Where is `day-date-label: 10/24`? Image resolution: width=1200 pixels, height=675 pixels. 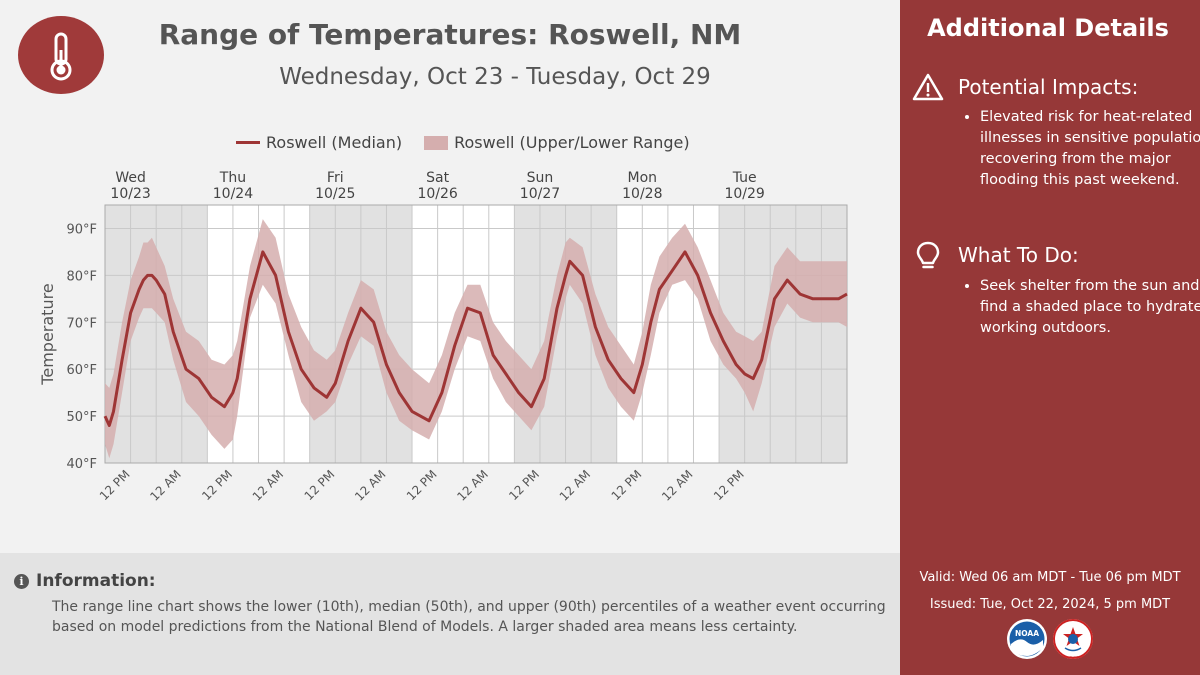
day-date-label: 10/24 is located at coordinates (233, 194).